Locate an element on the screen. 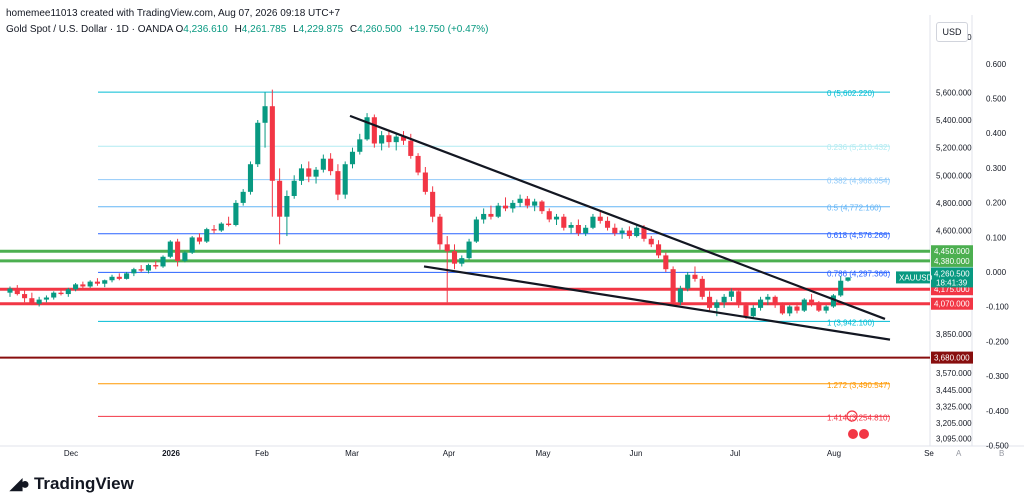 This screenshot has height=503, width=1024. secondary-axis-tick: -0.200 is located at coordinates (997, 341).